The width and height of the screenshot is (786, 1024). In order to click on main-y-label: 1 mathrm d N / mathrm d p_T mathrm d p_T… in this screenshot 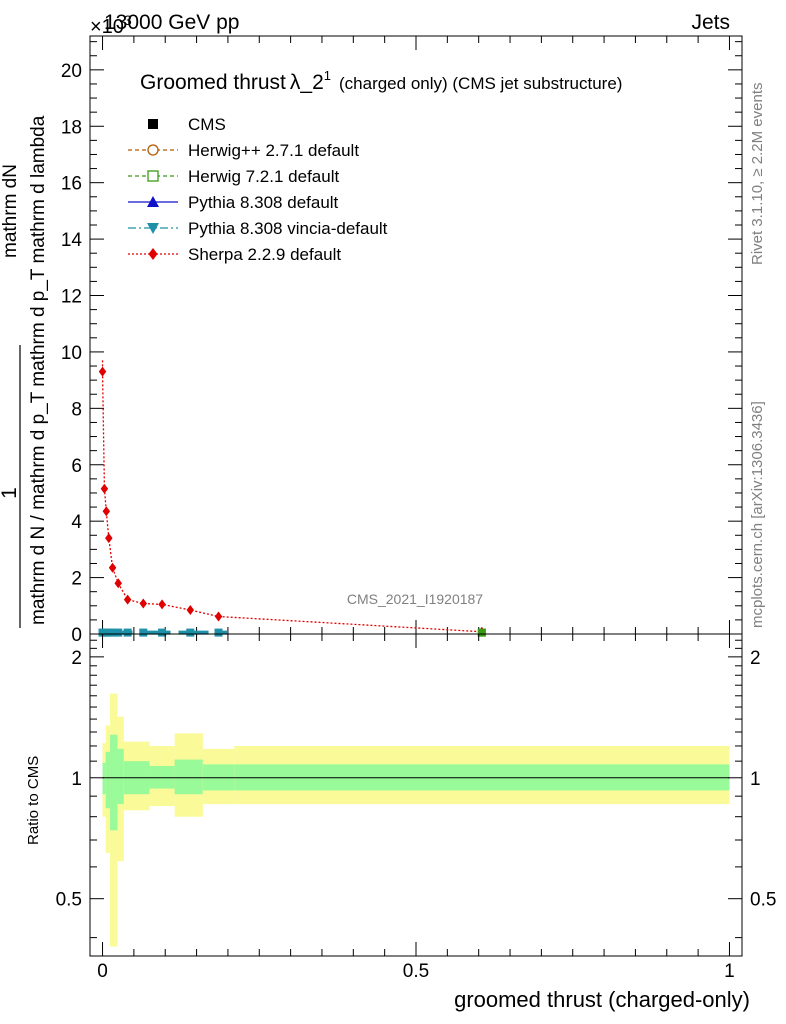, I will do `click(24, 371)`.